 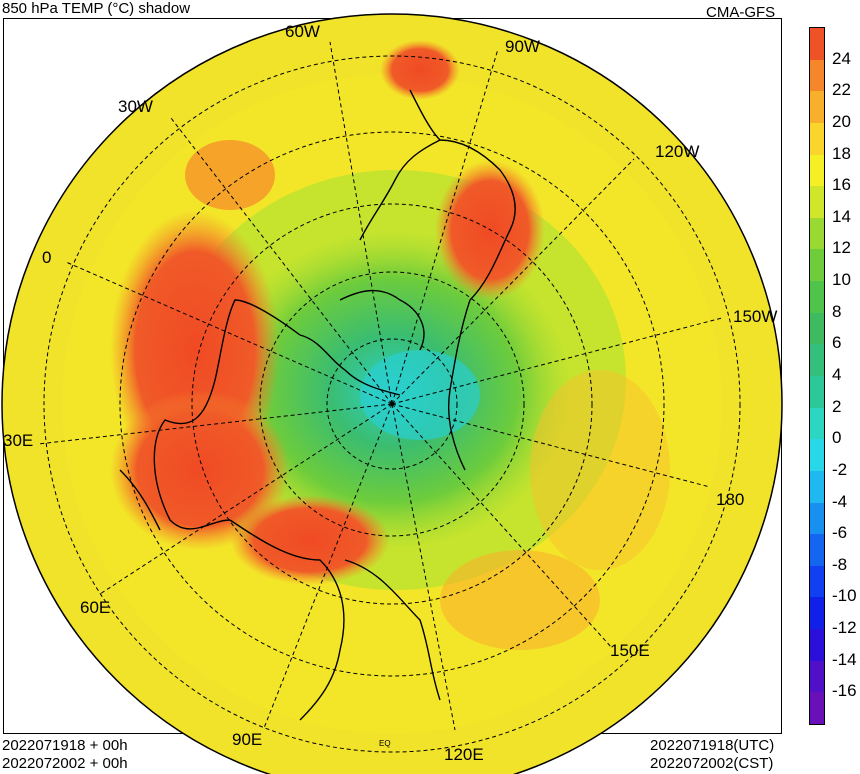 I want to click on colorbar-tick-label: 20, so click(x=841, y=121).